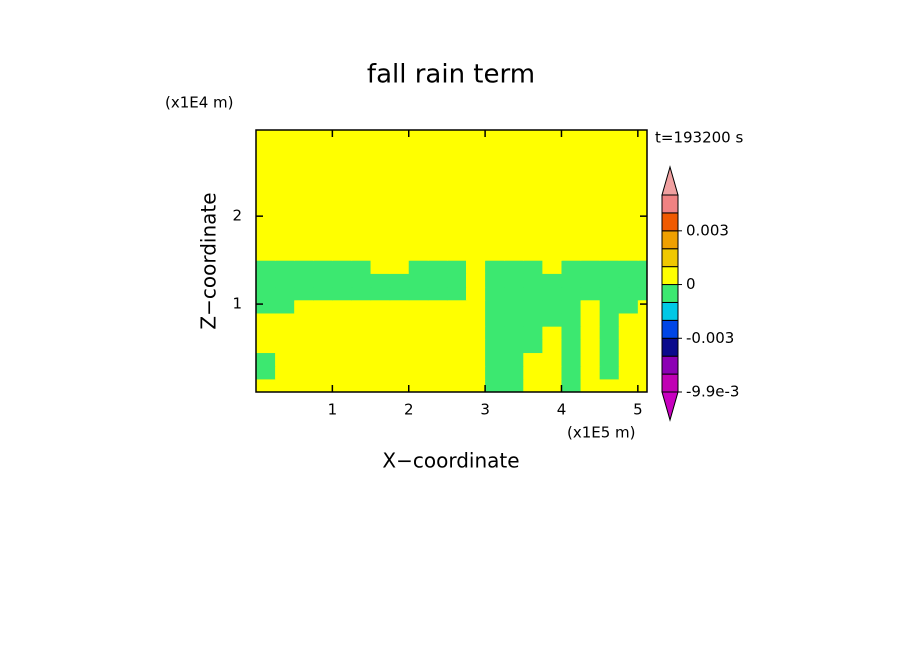 The height and width of the screenshot is (654, 904). What do you see at coordinates (333, 410) in the screenshot?
I see `x-tick-label: 1` at bounding box center [333, 410].